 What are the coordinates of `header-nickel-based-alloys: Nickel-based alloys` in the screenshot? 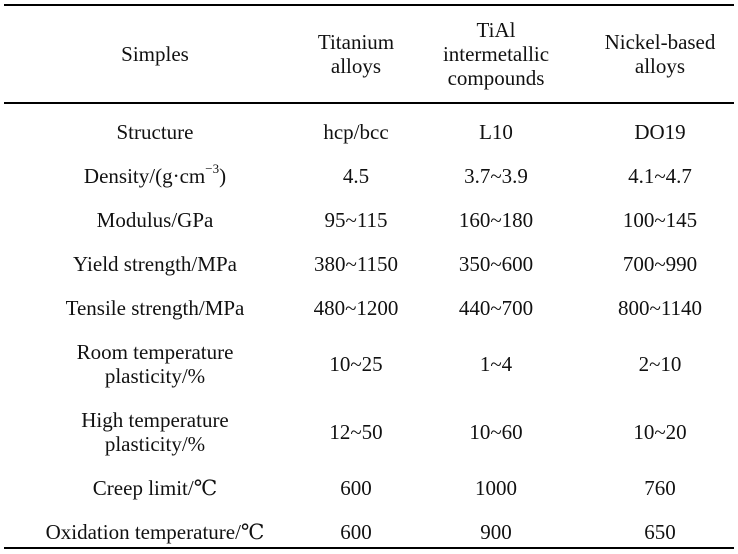 It's located at (660, 54).